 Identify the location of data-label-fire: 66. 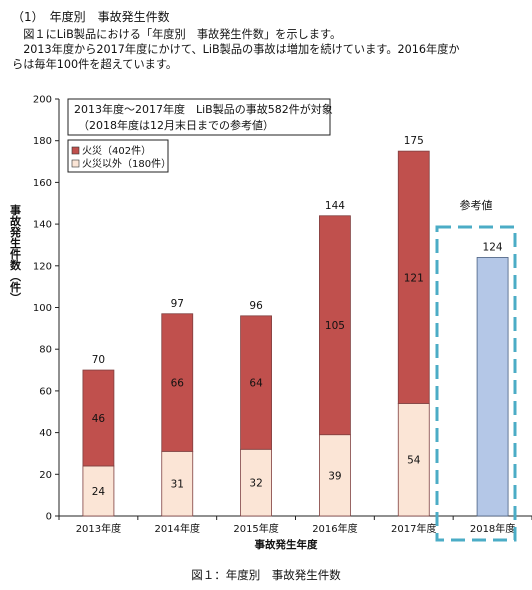
(178, 384).